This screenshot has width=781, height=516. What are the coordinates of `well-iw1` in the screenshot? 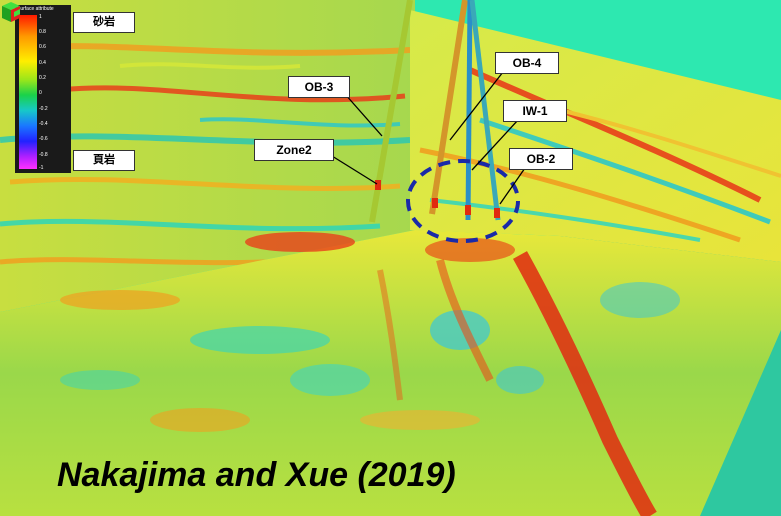 It's located at (469, 110).